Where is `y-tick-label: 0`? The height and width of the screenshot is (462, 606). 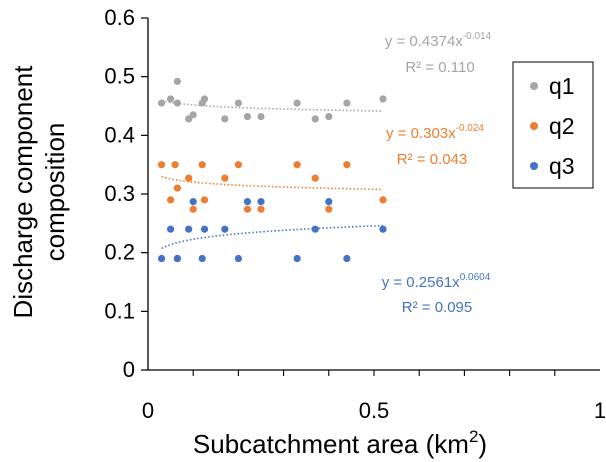 y-tick-label: 0 is located at coordinates (129, 369).